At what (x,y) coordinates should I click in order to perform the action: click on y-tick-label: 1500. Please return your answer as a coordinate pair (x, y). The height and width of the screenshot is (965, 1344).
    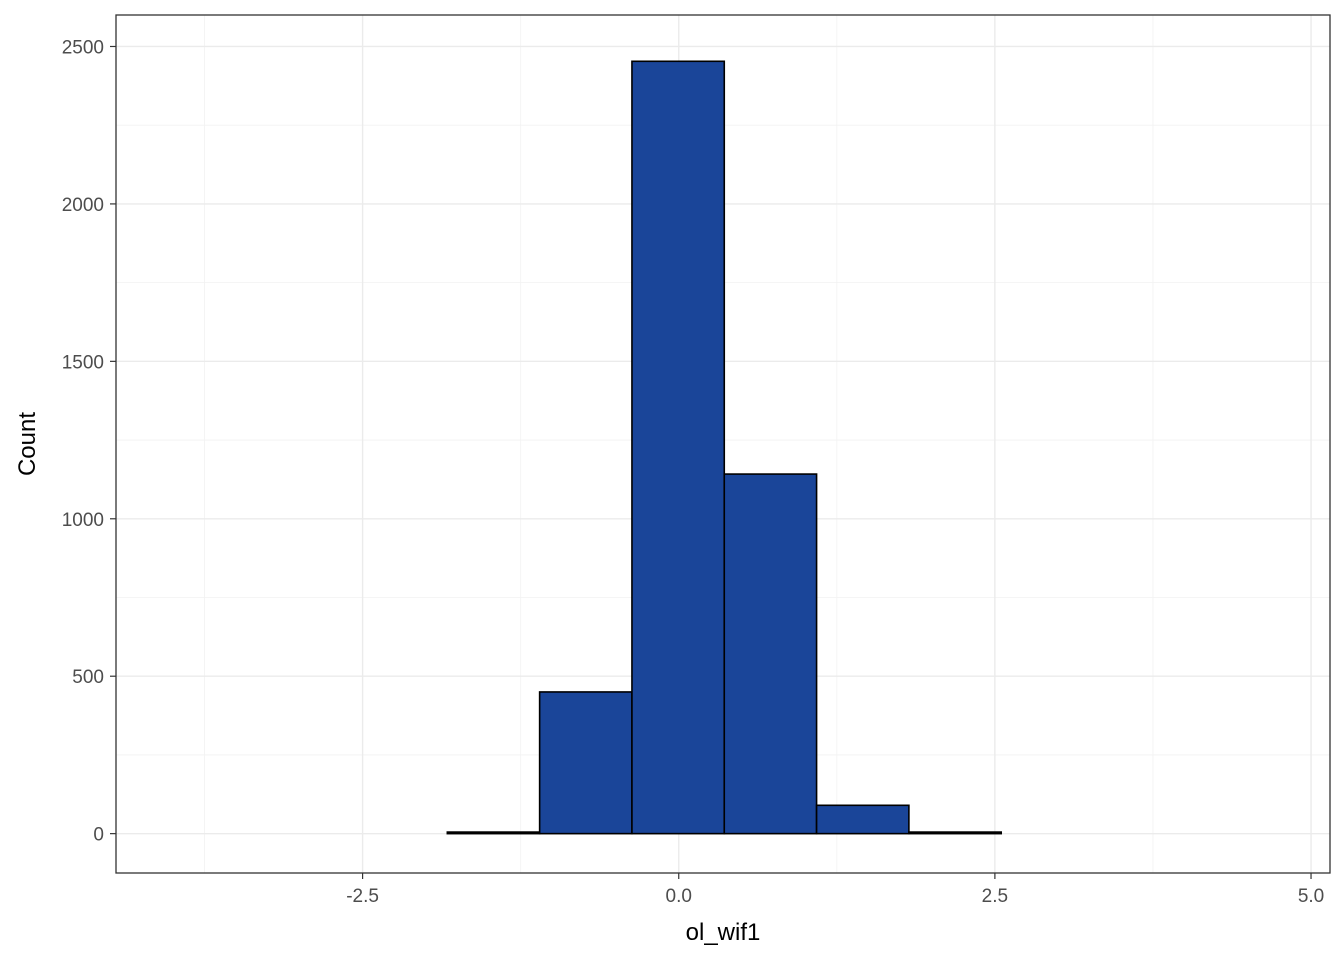
    Looking at the image, I should click on (83, 362).